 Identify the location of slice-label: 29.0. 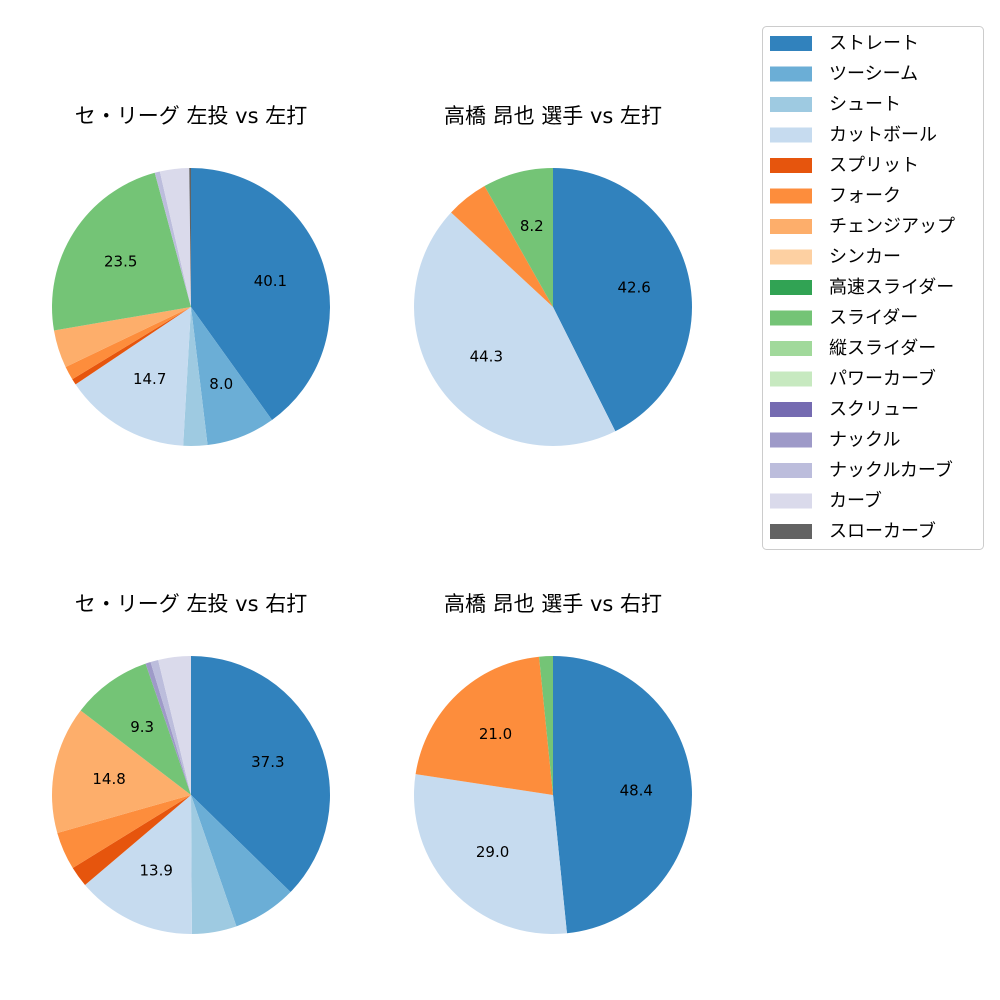
(492, 852).